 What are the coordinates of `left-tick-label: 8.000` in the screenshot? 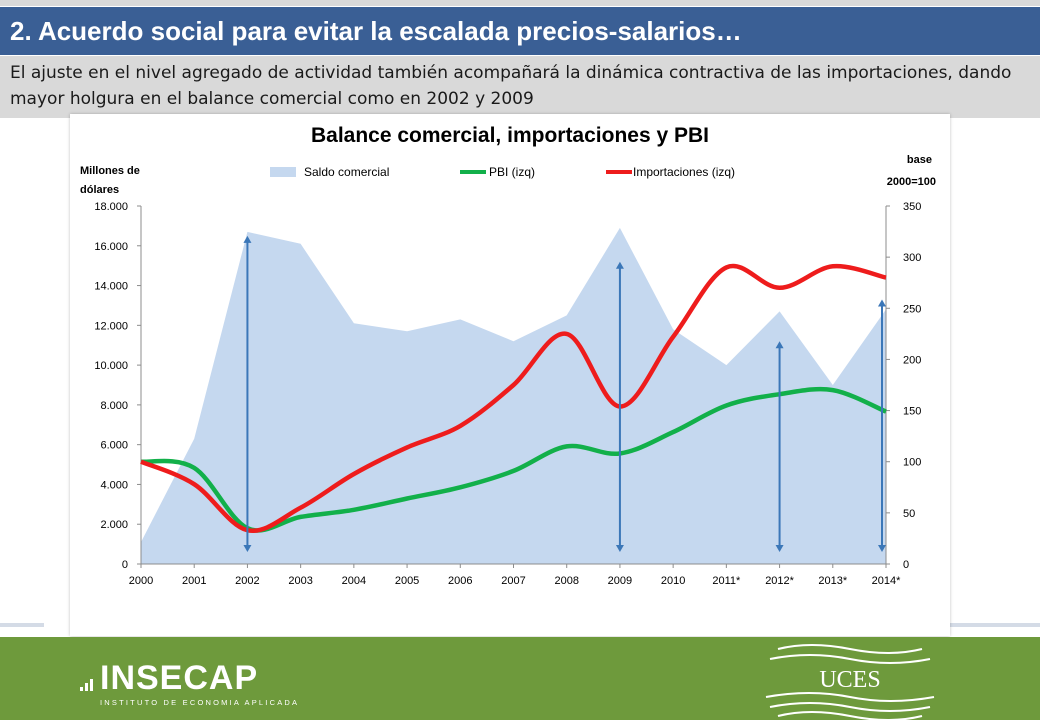 It's located at (114, 406).